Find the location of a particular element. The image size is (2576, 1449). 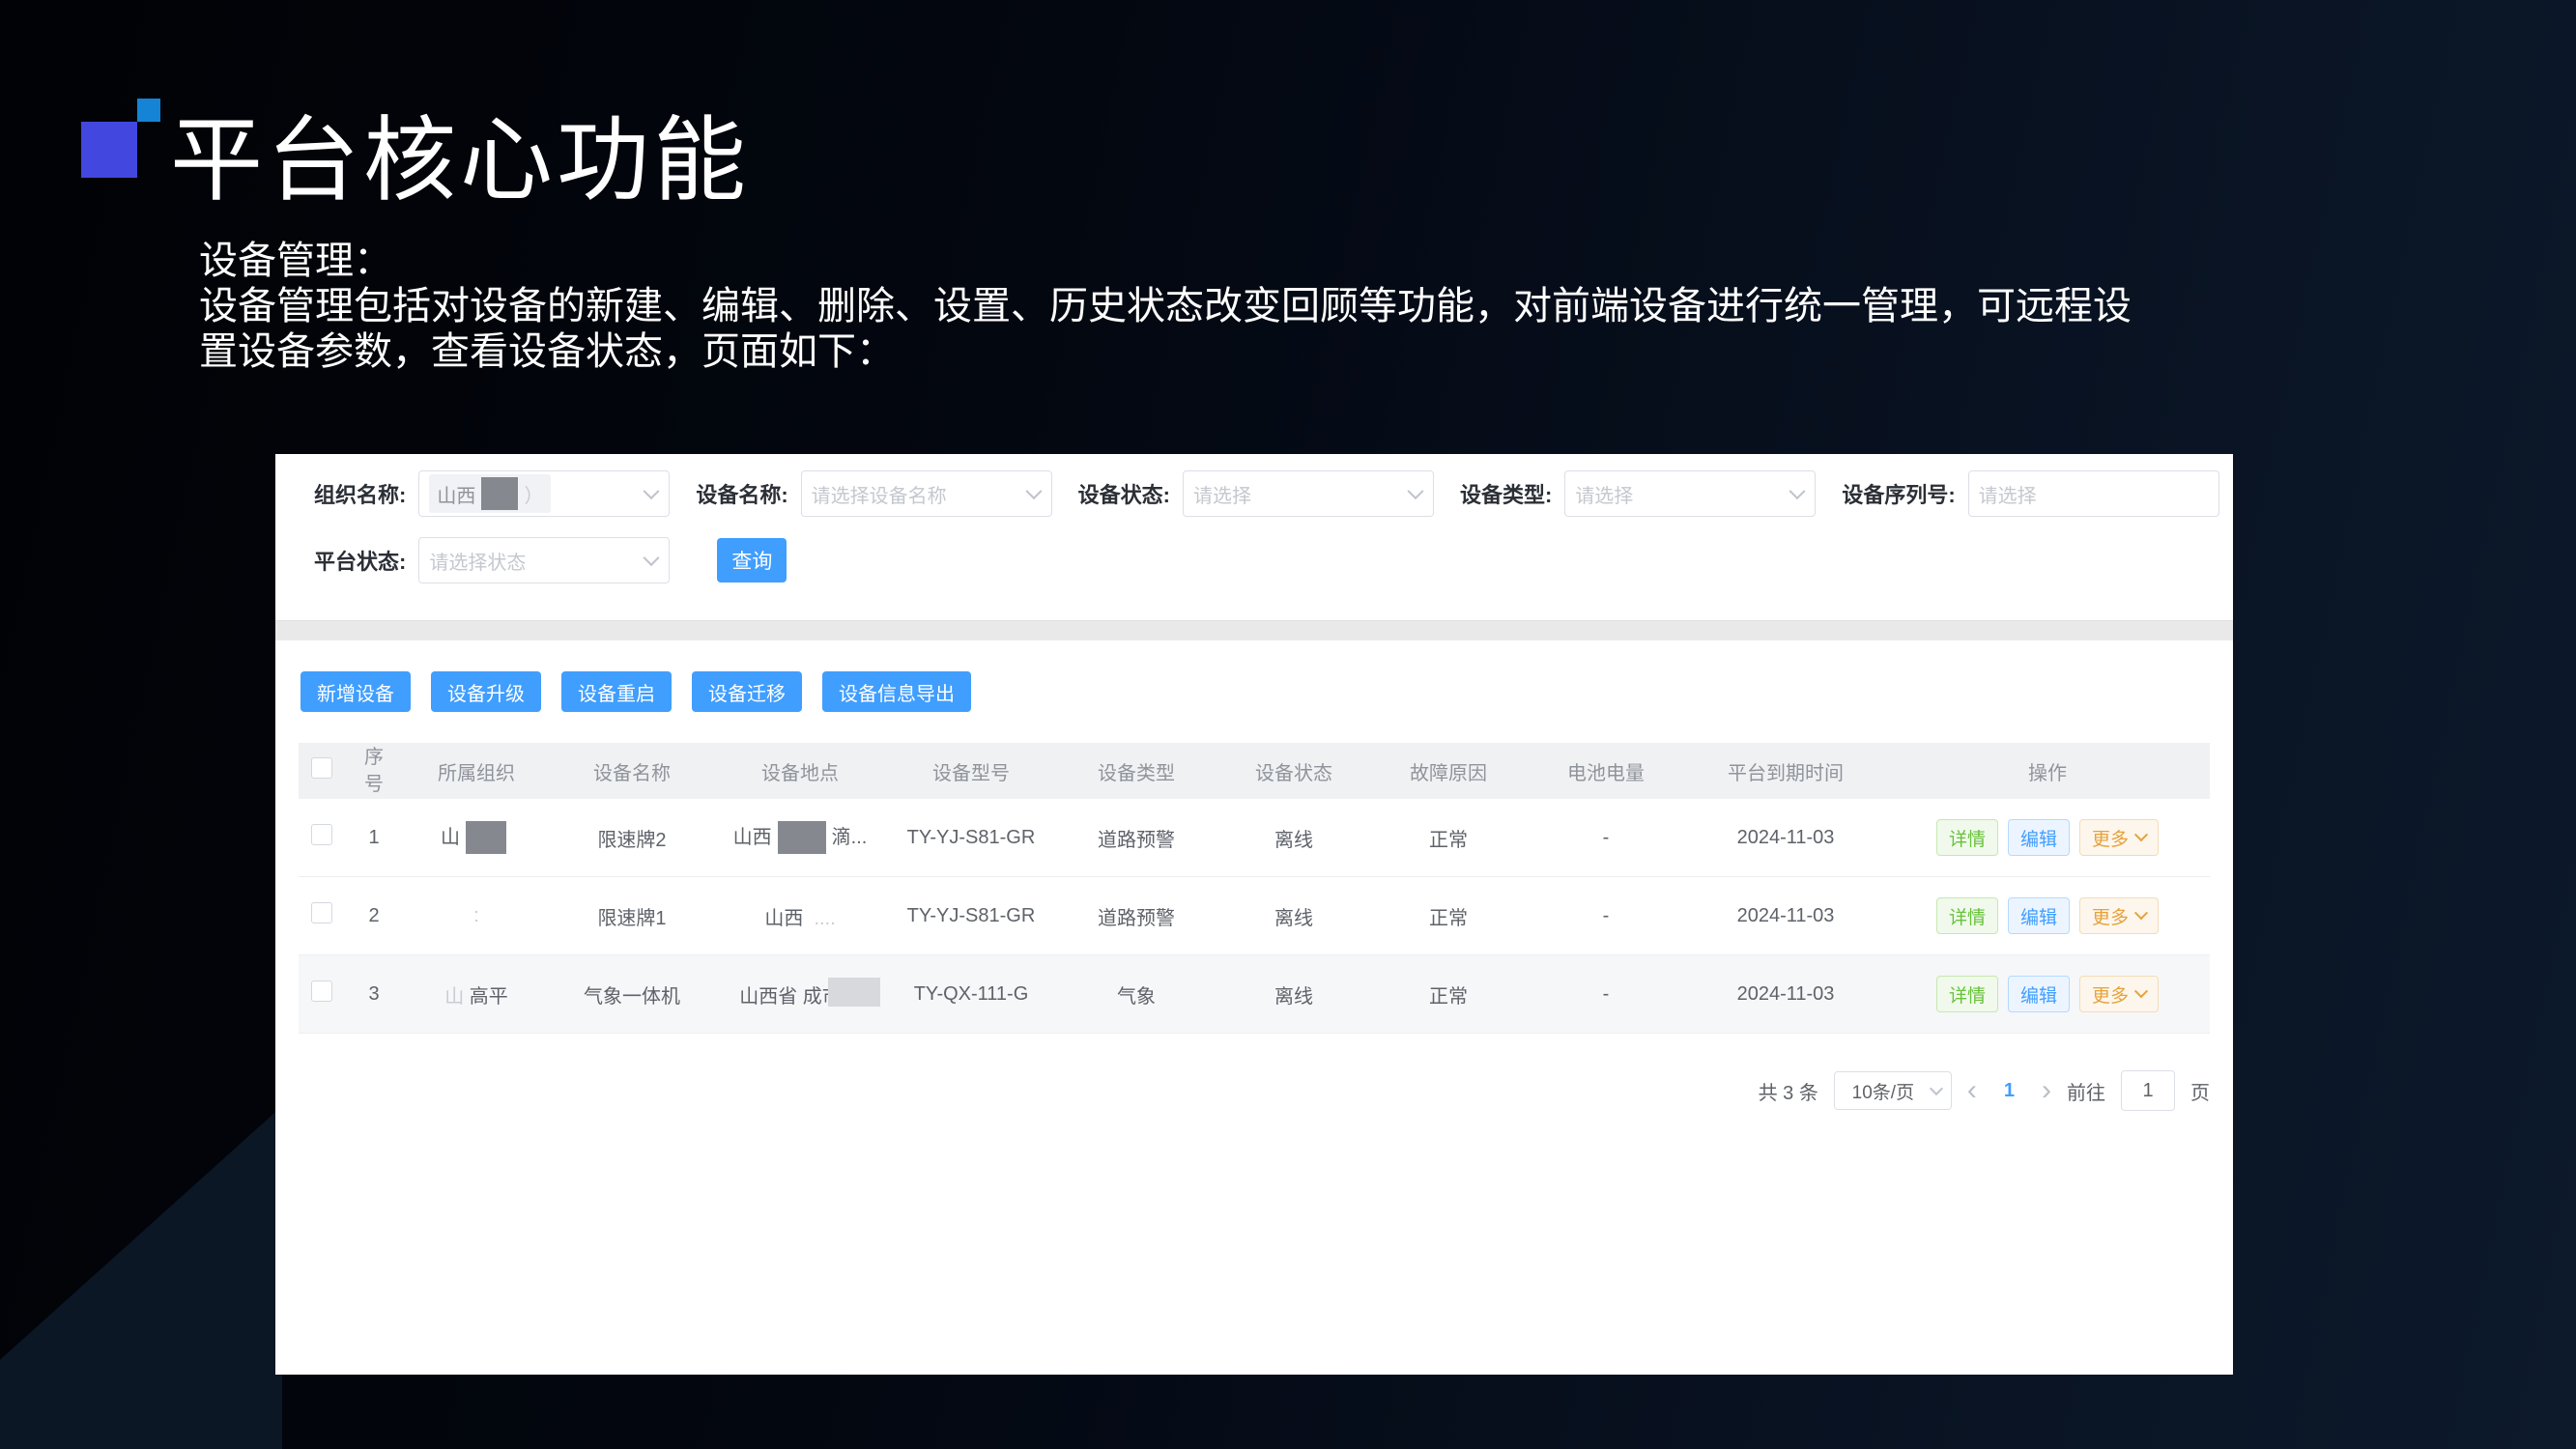

filter-input-5: 请选择 is located at coordinates (2093, 493).